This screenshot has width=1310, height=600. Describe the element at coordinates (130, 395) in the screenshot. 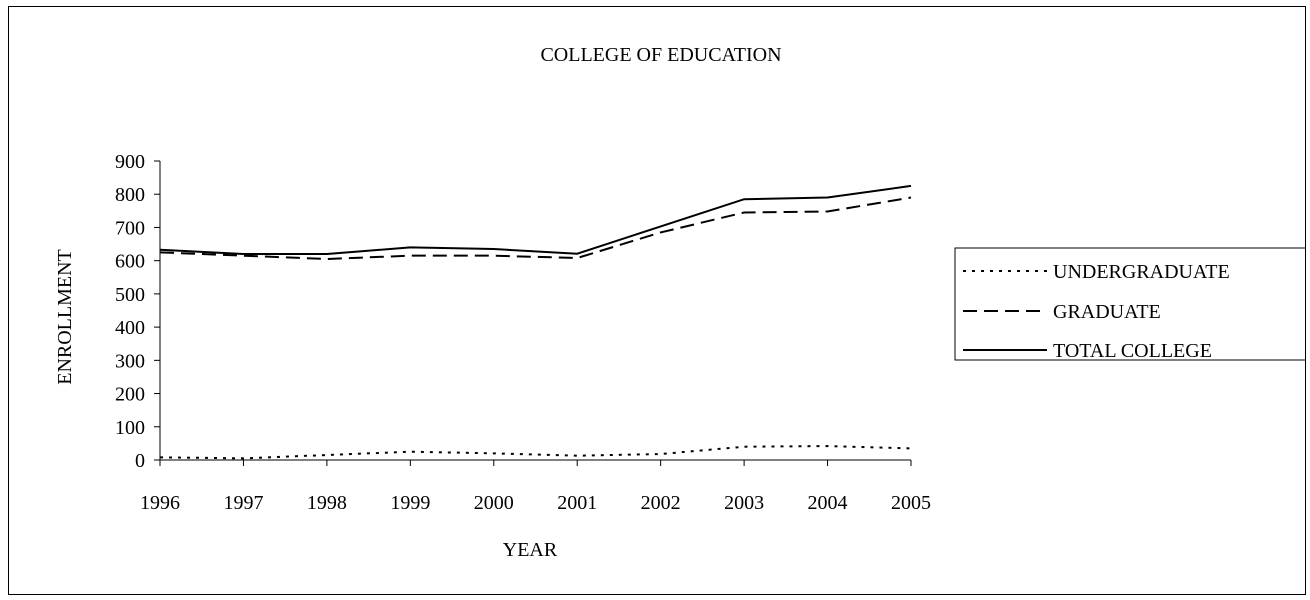

I see `y-tick-label: 200` at that location.